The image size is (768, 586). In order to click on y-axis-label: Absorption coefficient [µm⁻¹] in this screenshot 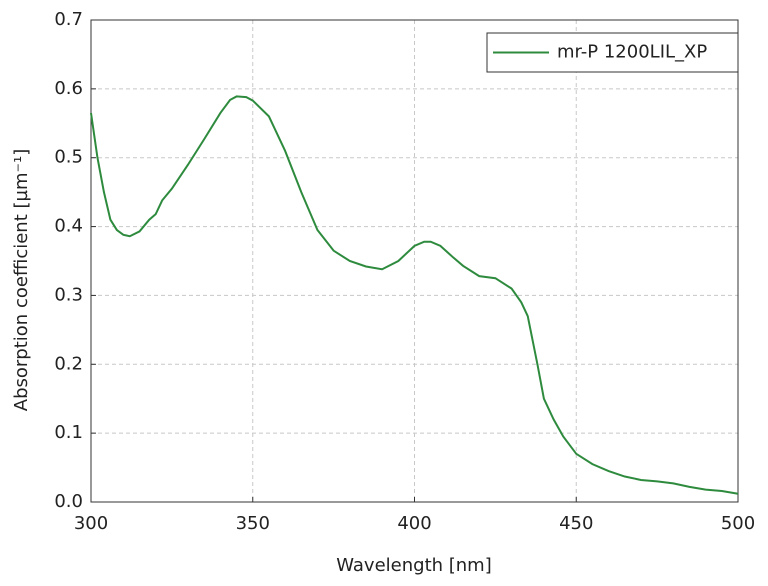, I will do `click(21, 280)`.